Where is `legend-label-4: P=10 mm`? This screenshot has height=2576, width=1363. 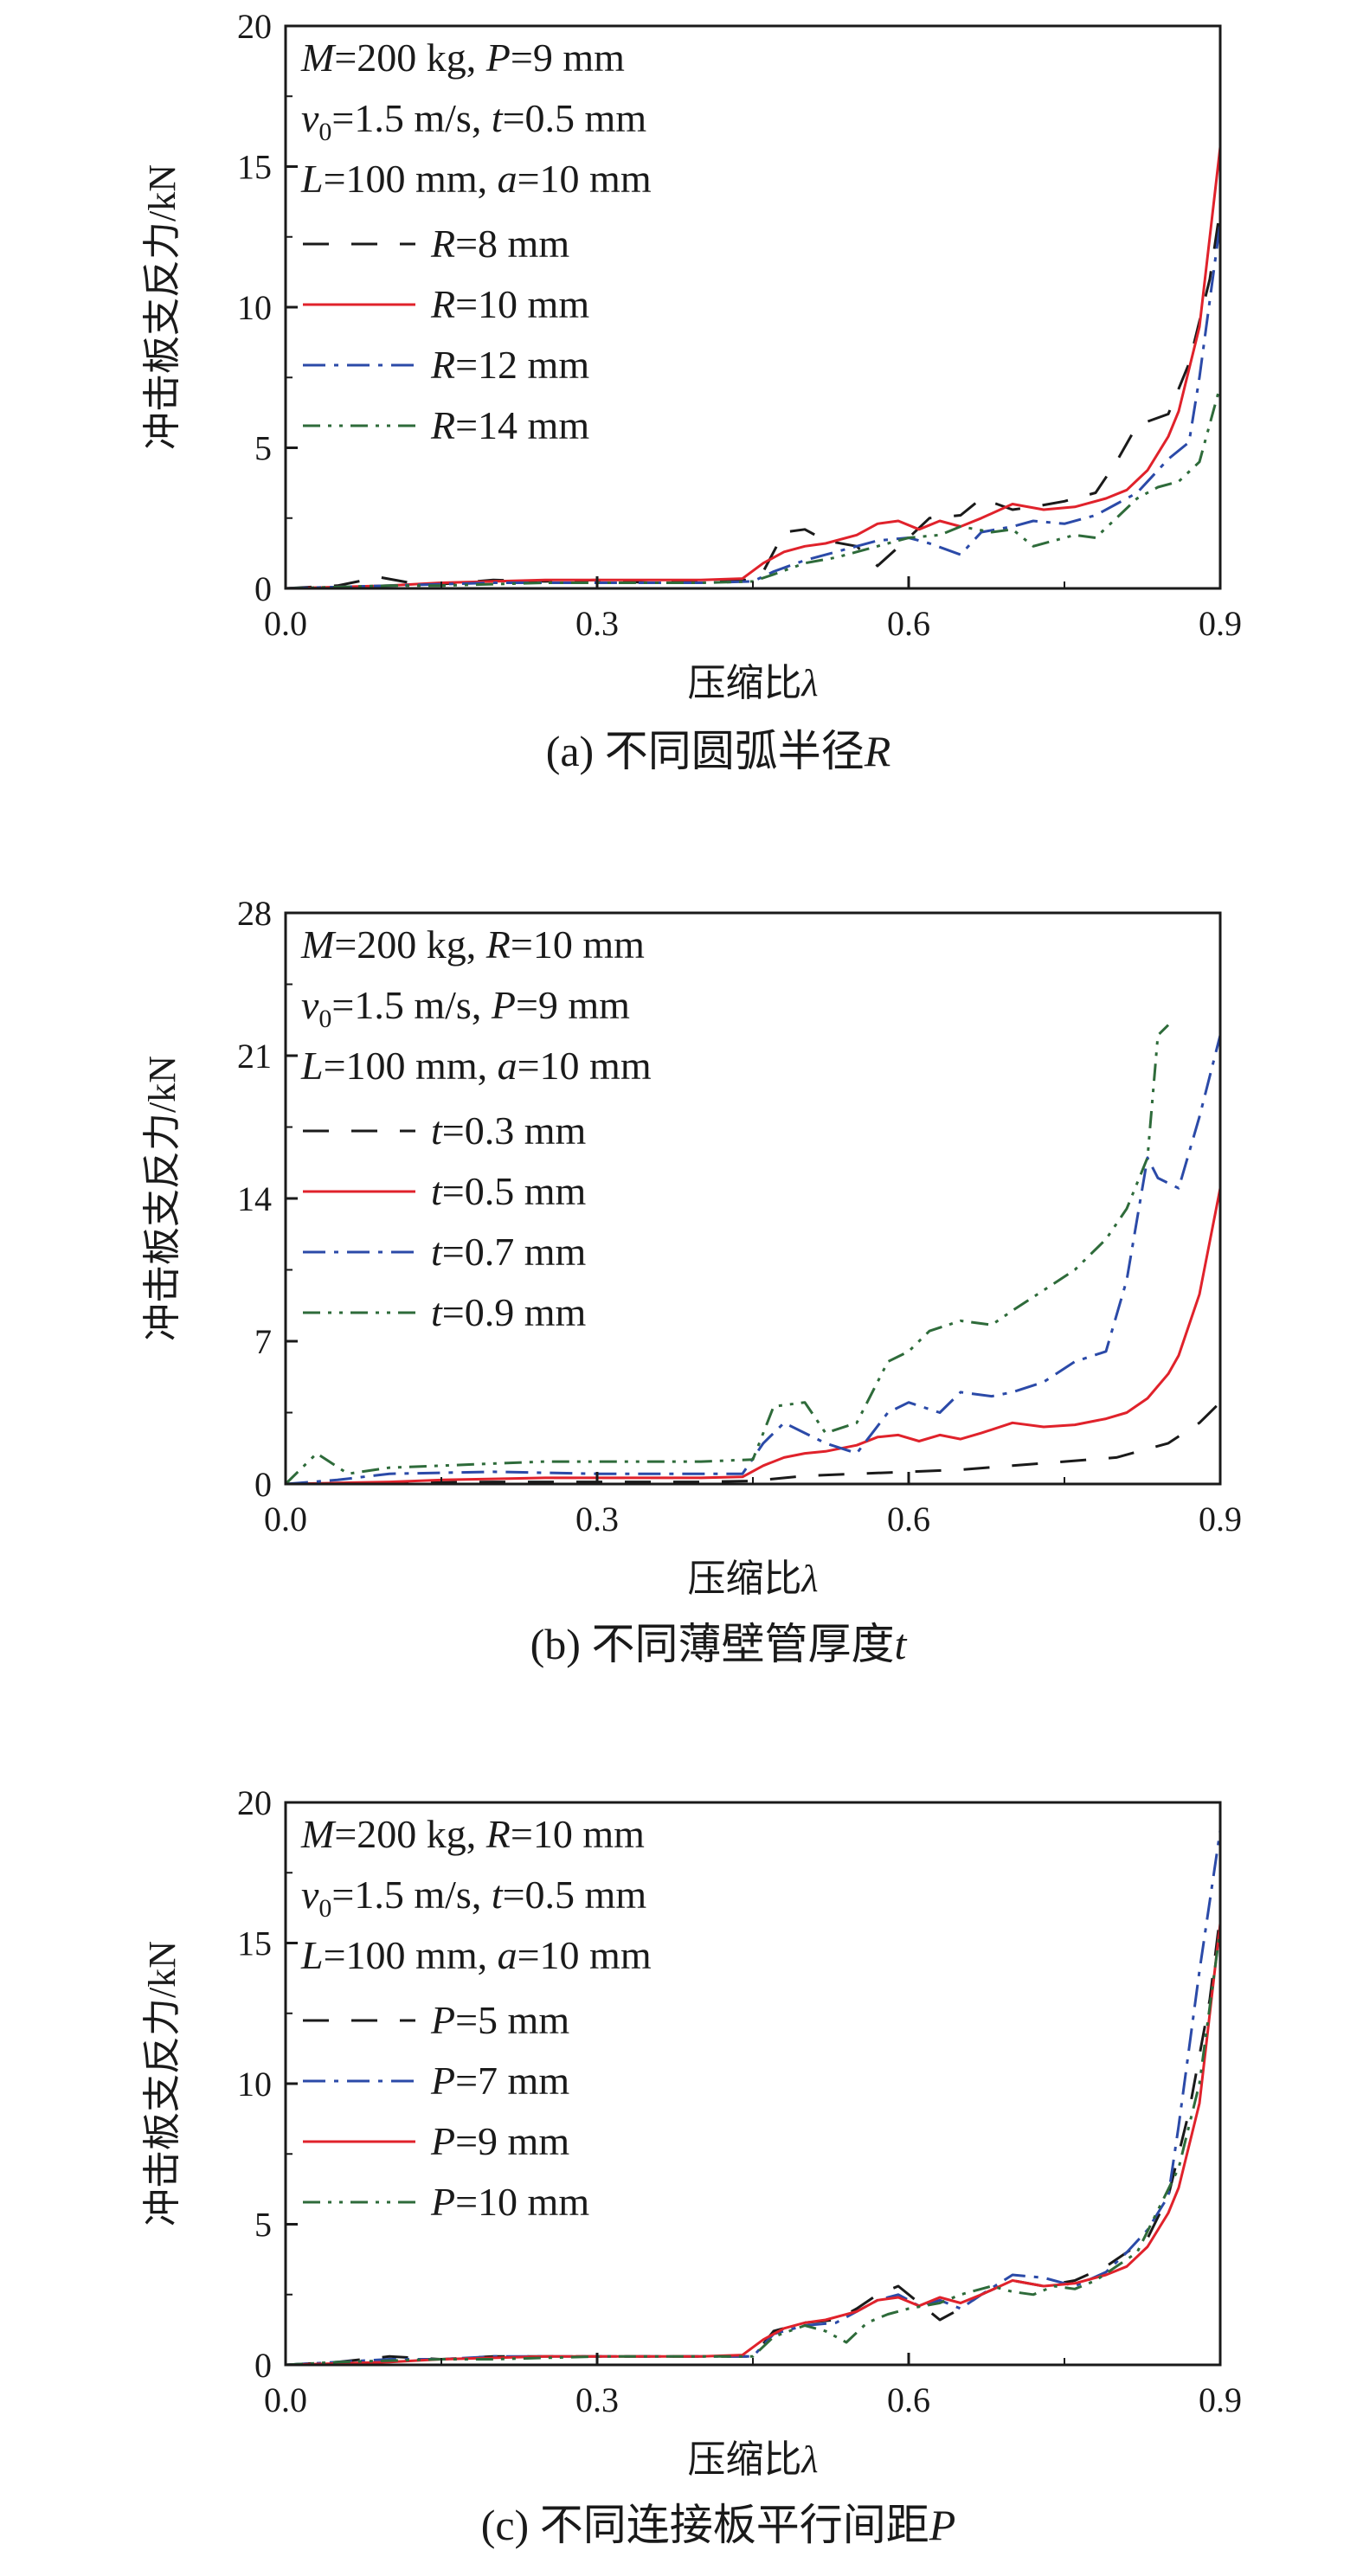 legend-label-4: P=10 mm is located at coordinates (509, 2202).